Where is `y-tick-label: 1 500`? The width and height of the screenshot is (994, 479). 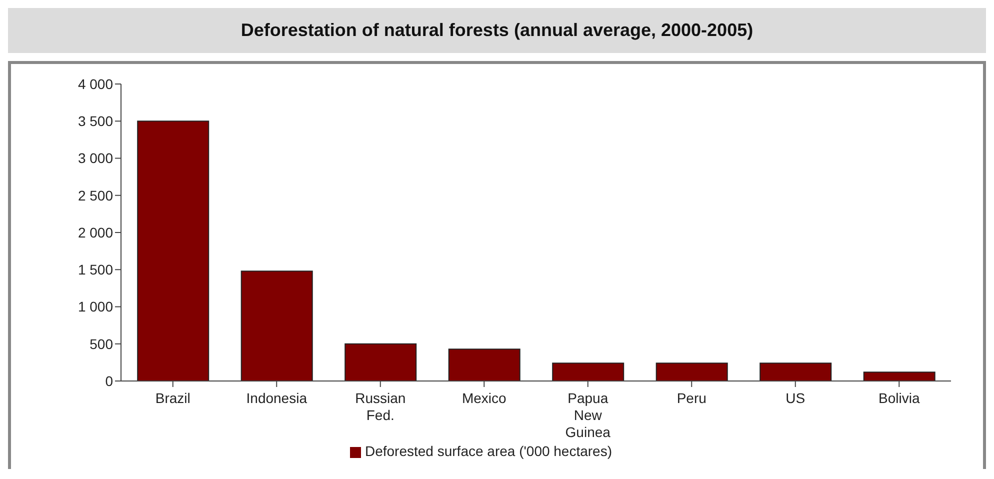 y-tick-label: 1 500 is located at coordinates (96, 270).